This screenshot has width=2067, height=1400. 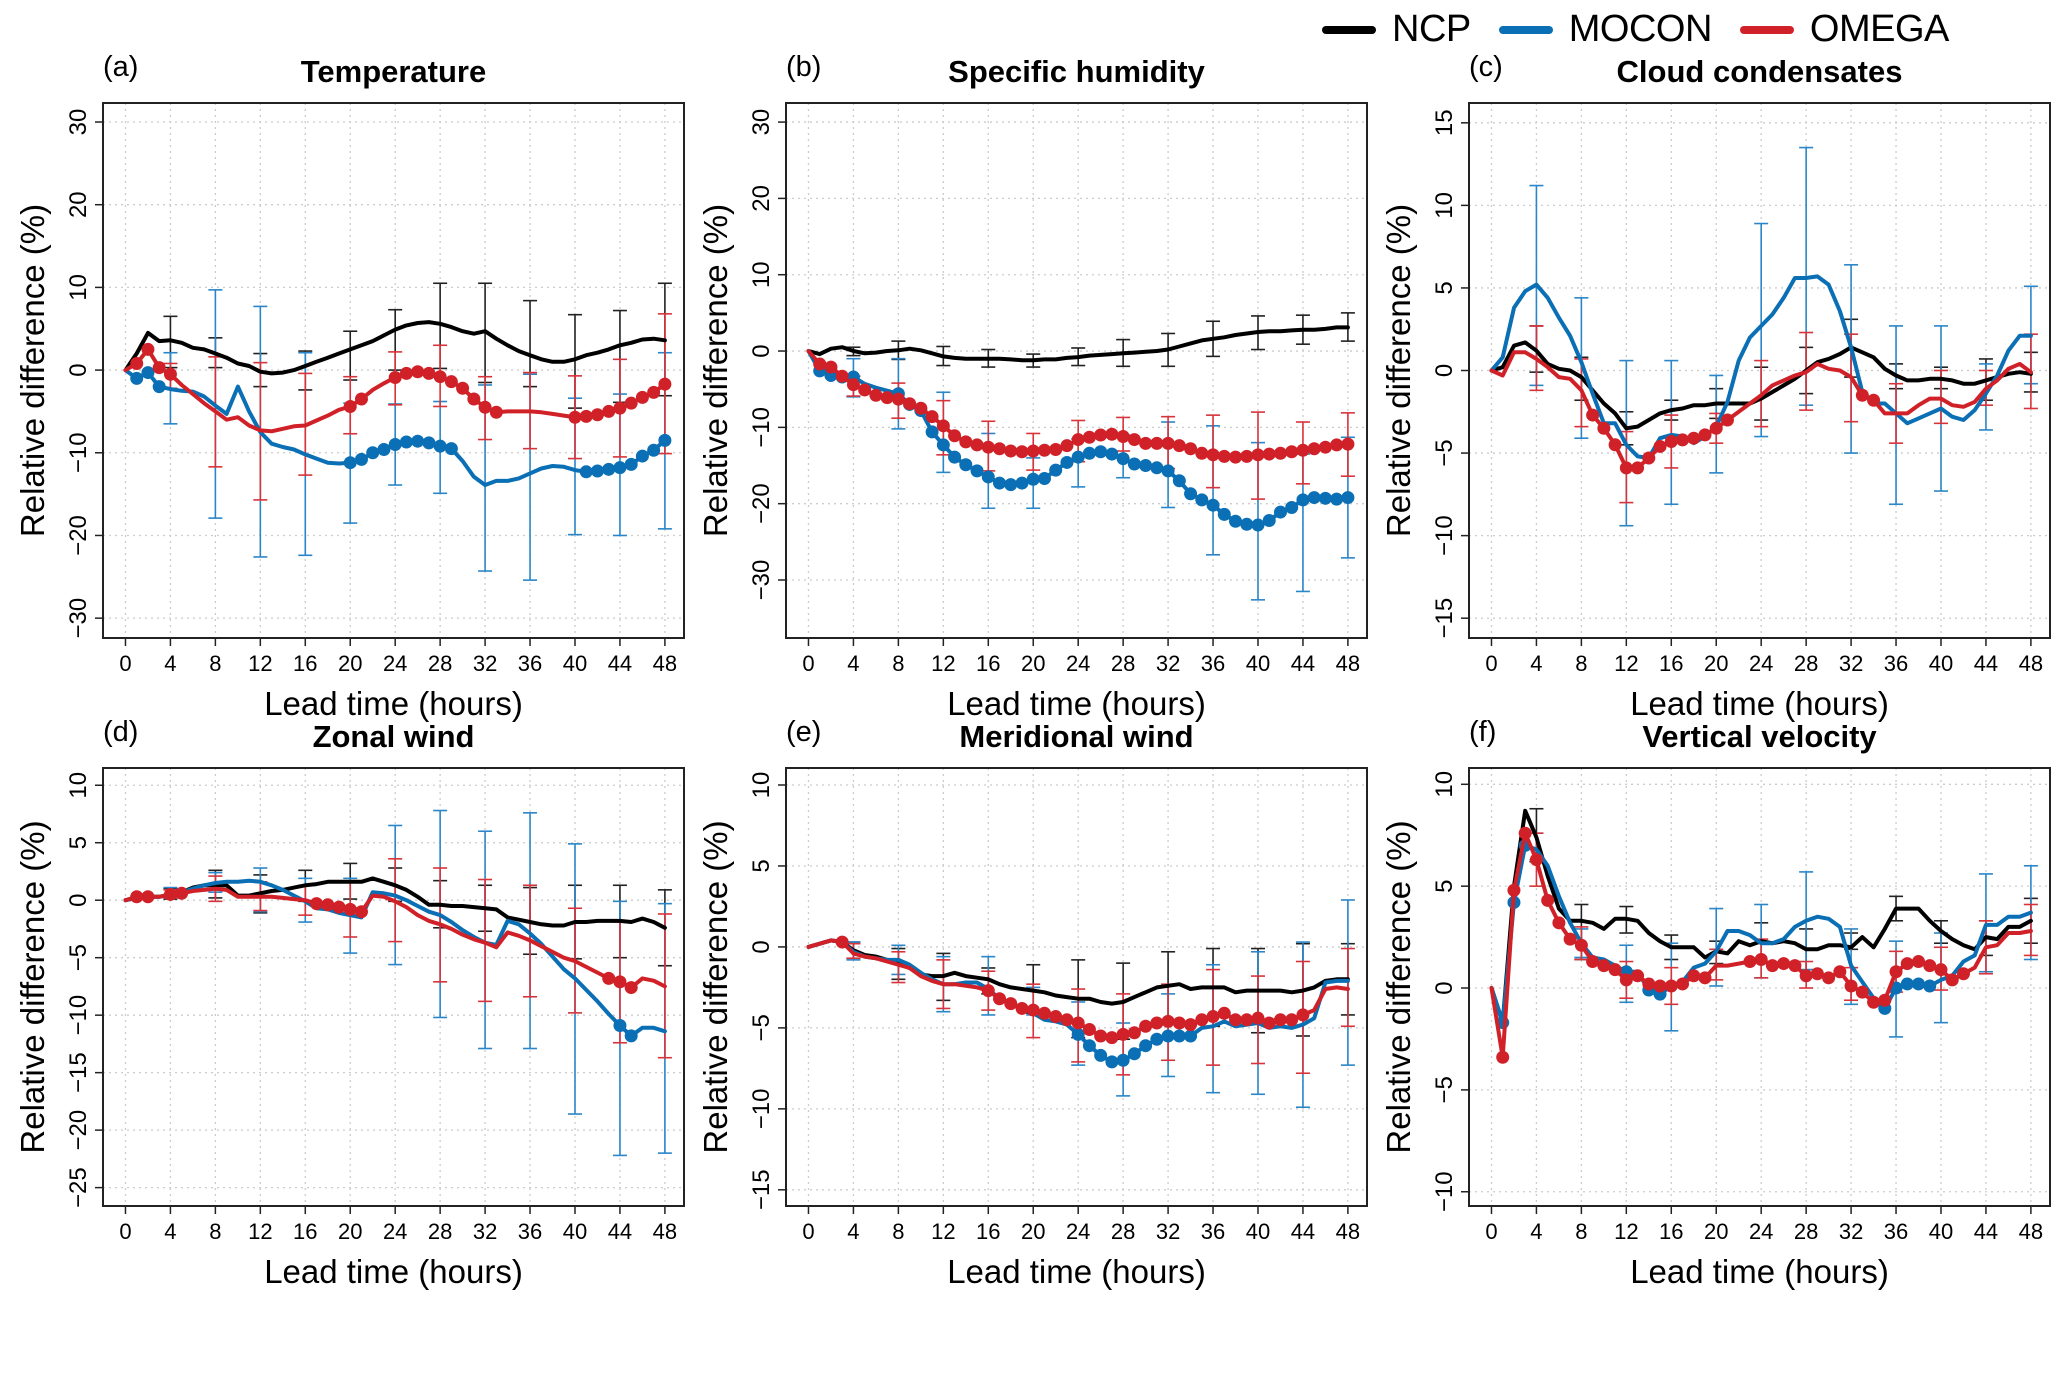 I want to click on panel-title: Vertical velocity, so click(x=1759, y=736).